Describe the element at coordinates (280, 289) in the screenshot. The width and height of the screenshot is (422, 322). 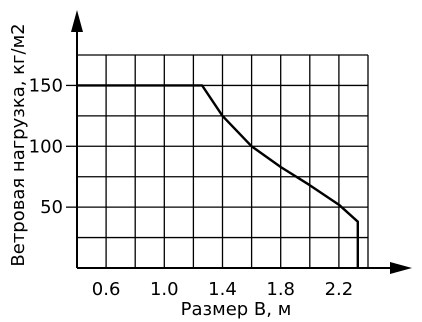
I see `x-tick-label: 1.8` at that location.